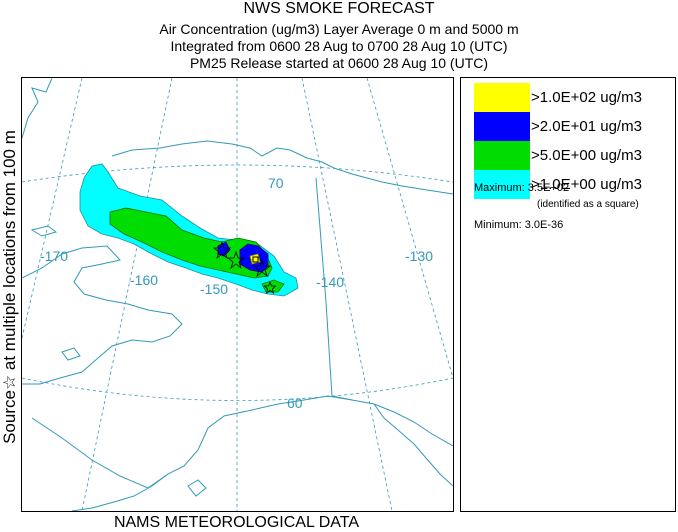 This screenshot has width=678, height=532. What do you see at coordinates (197, 488) in the screenshot?
I see `kodiak-island` at bounding box center [197, 488].